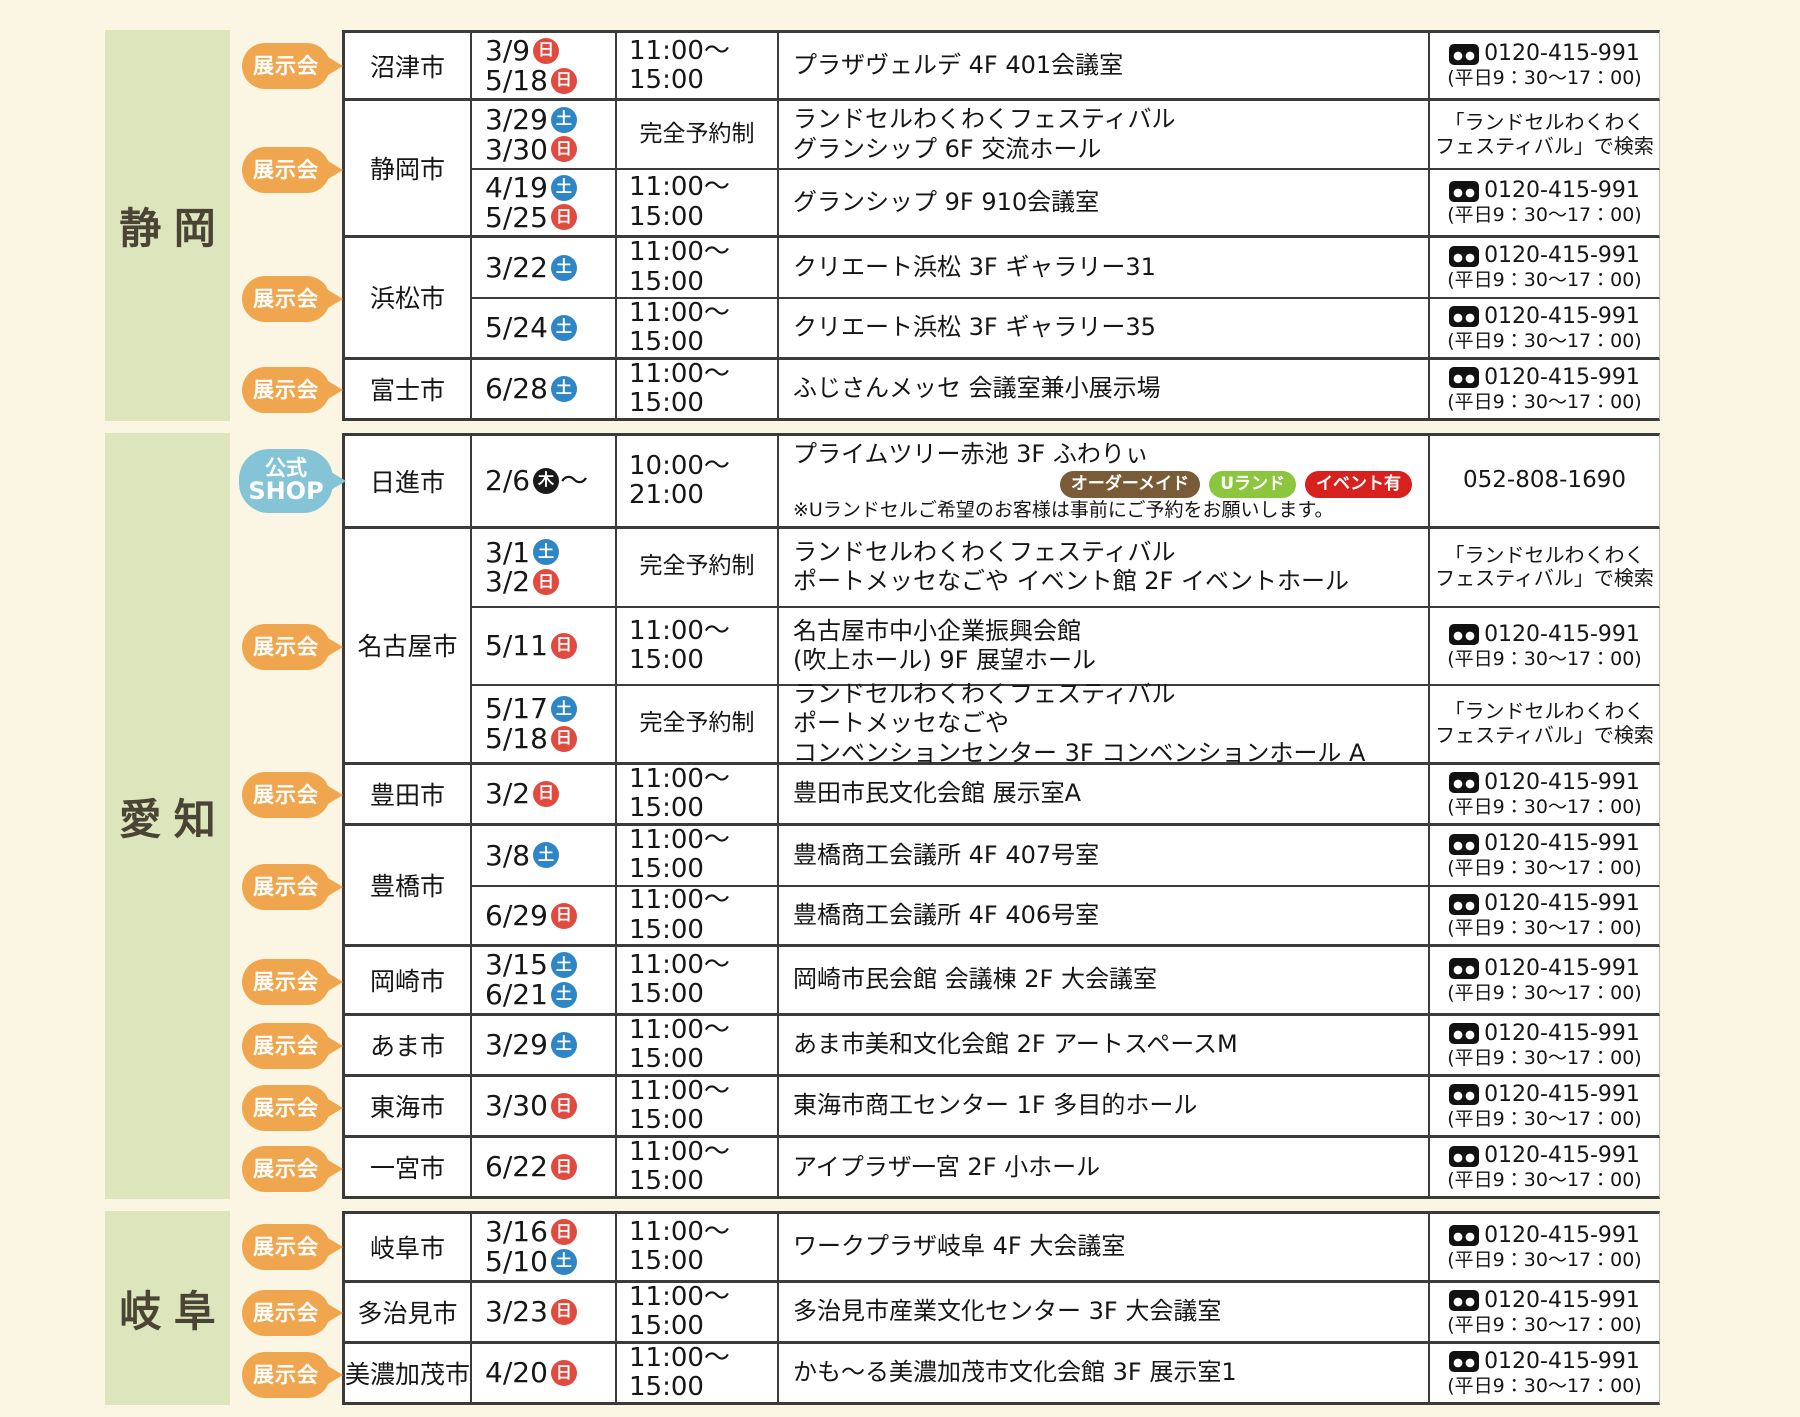 Image resolution: width=1800 pixels, height=1417 pixels. I want to click on venue-cell: 豊橋商工会議所 4F 407号室, so click(1104, 856).